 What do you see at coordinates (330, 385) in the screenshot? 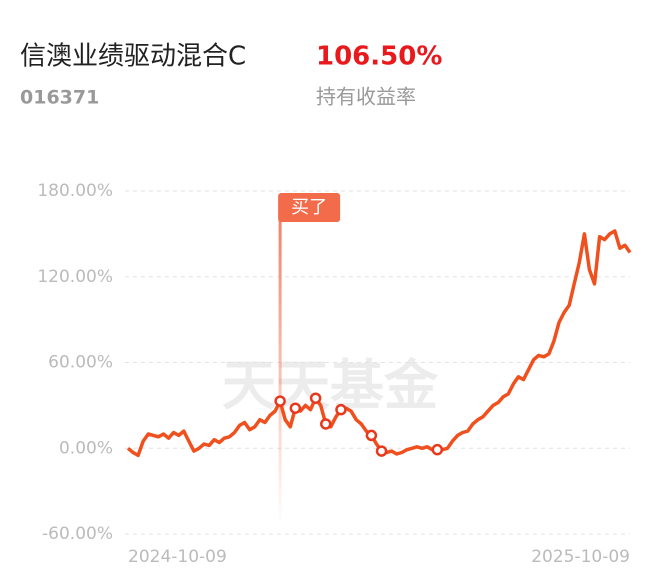
I see `watermark: 天天基金` at bounding box center [330, 385].